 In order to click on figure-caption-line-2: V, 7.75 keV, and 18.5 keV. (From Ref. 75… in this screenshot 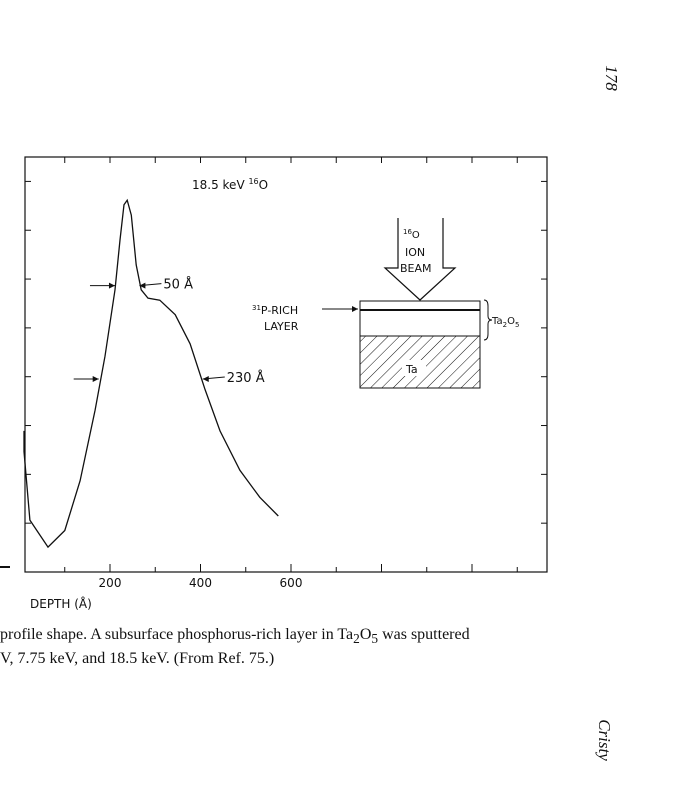, I will do `click(137, 658)`.